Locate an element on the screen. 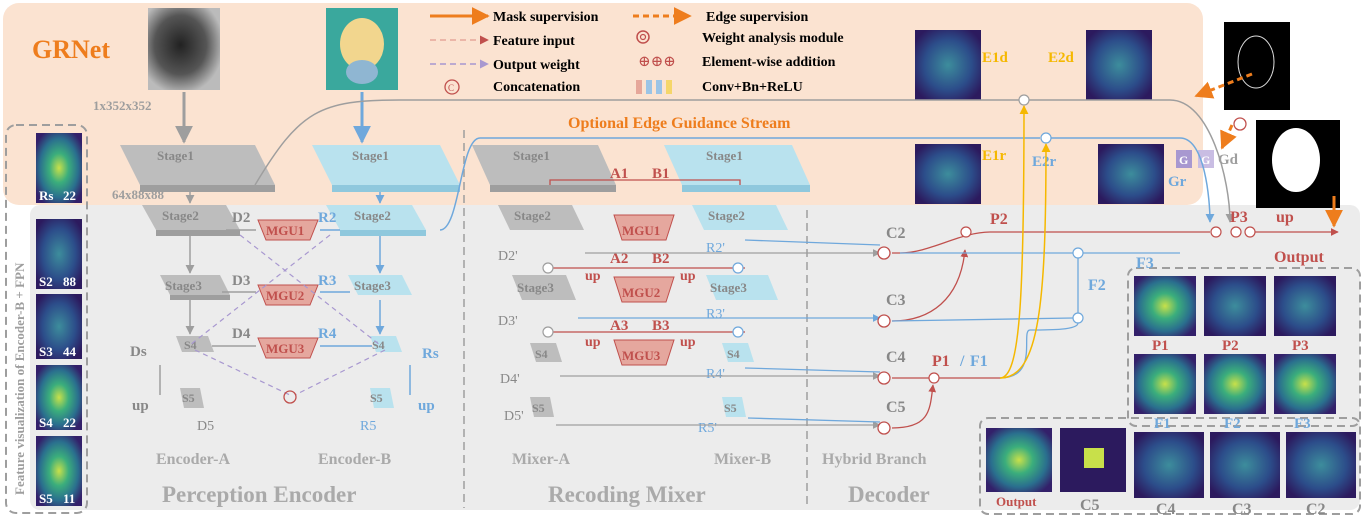 The image size is (1364, 523). side-map-1-name: Rs is located at coordinates (46, 195).